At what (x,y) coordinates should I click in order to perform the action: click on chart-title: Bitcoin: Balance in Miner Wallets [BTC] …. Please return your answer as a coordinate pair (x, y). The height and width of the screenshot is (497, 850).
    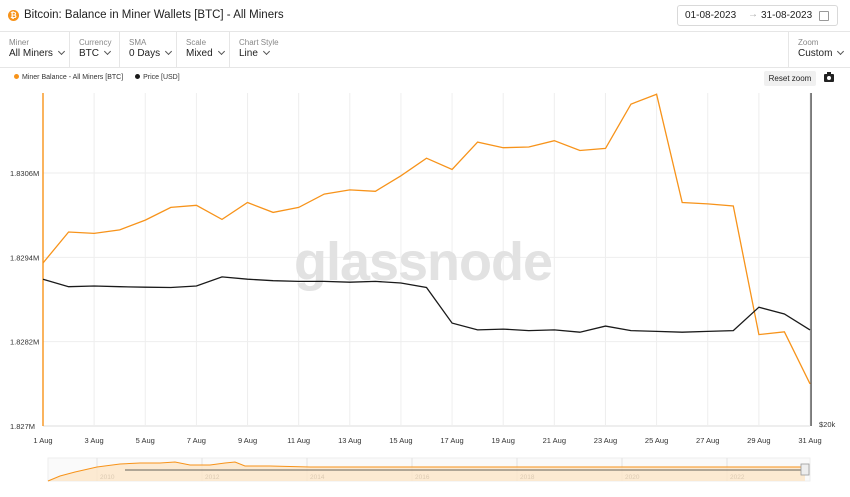
    Looking at the image, I should click on (154, 15).